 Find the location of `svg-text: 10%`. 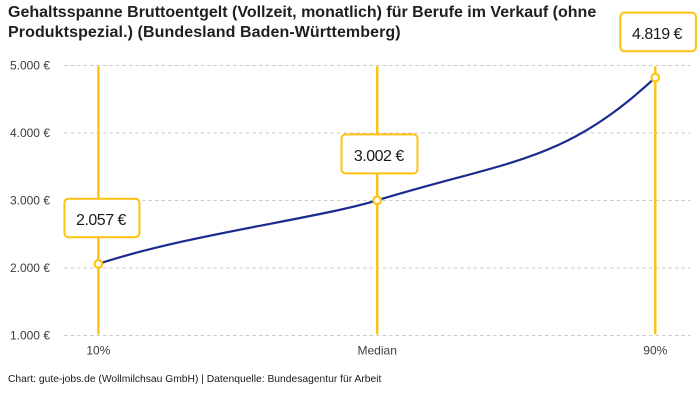

svg-text: 10% is located at coordinates (98, 350).